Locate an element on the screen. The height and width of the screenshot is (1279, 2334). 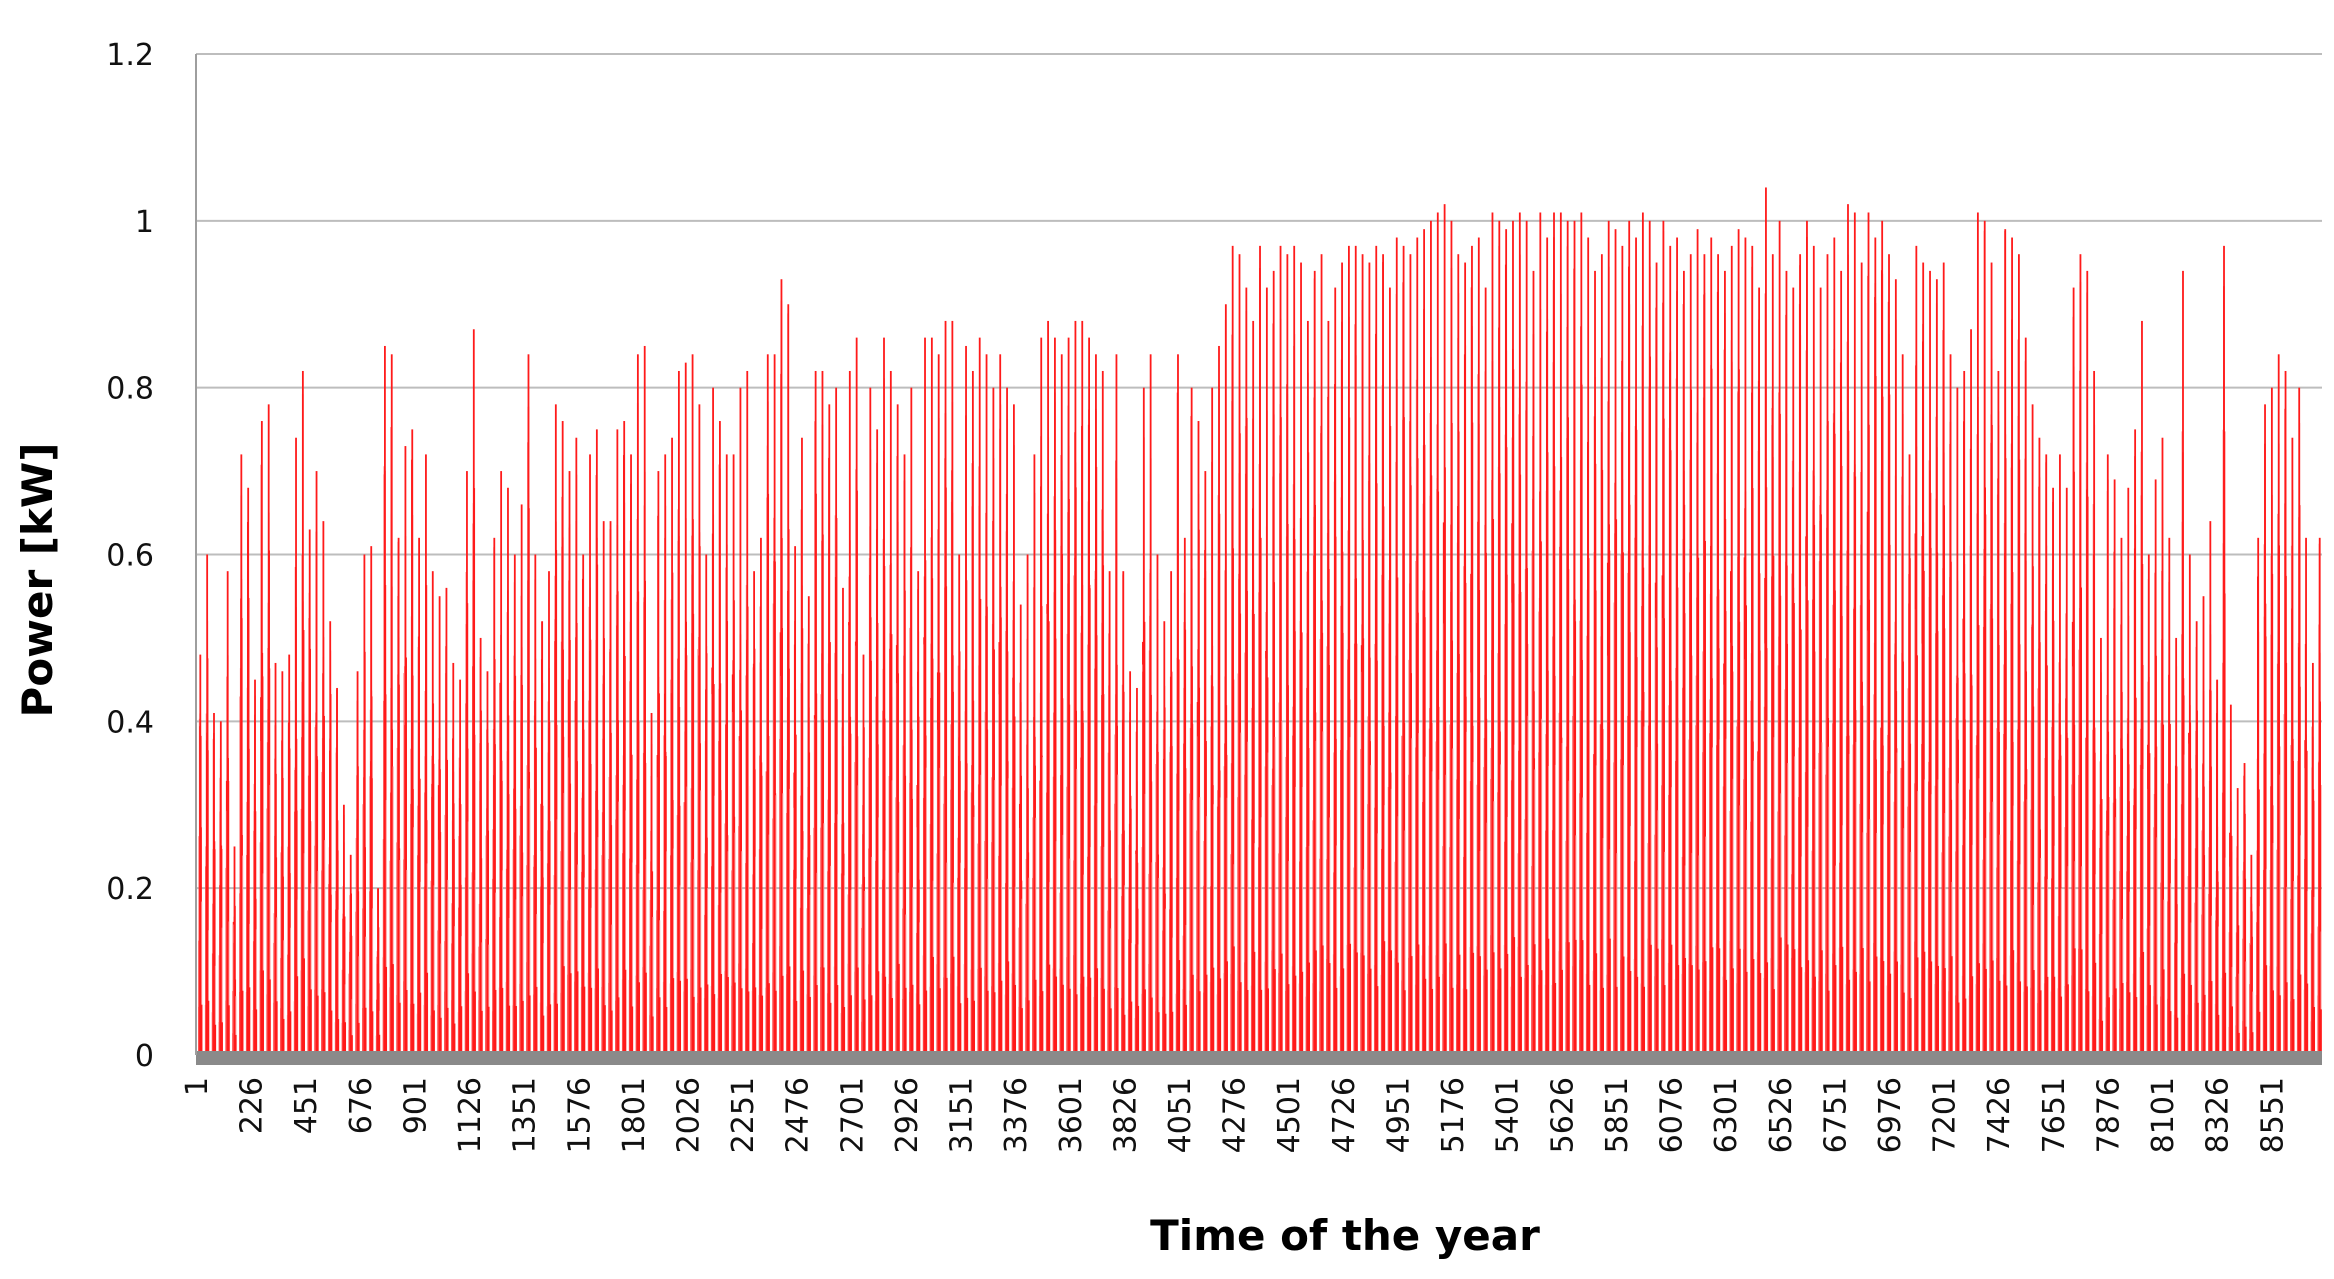
x-tick-label: 3826 is located at coordinates (1125, 1115).